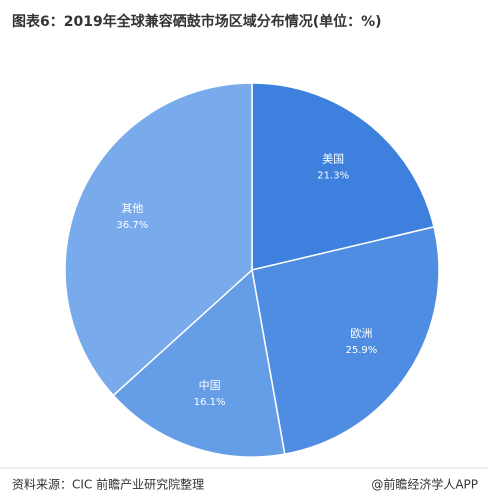  Describe the element at coordinates (361, 333) in the screenshot. I see `slice-label: 欧洲` at that location.